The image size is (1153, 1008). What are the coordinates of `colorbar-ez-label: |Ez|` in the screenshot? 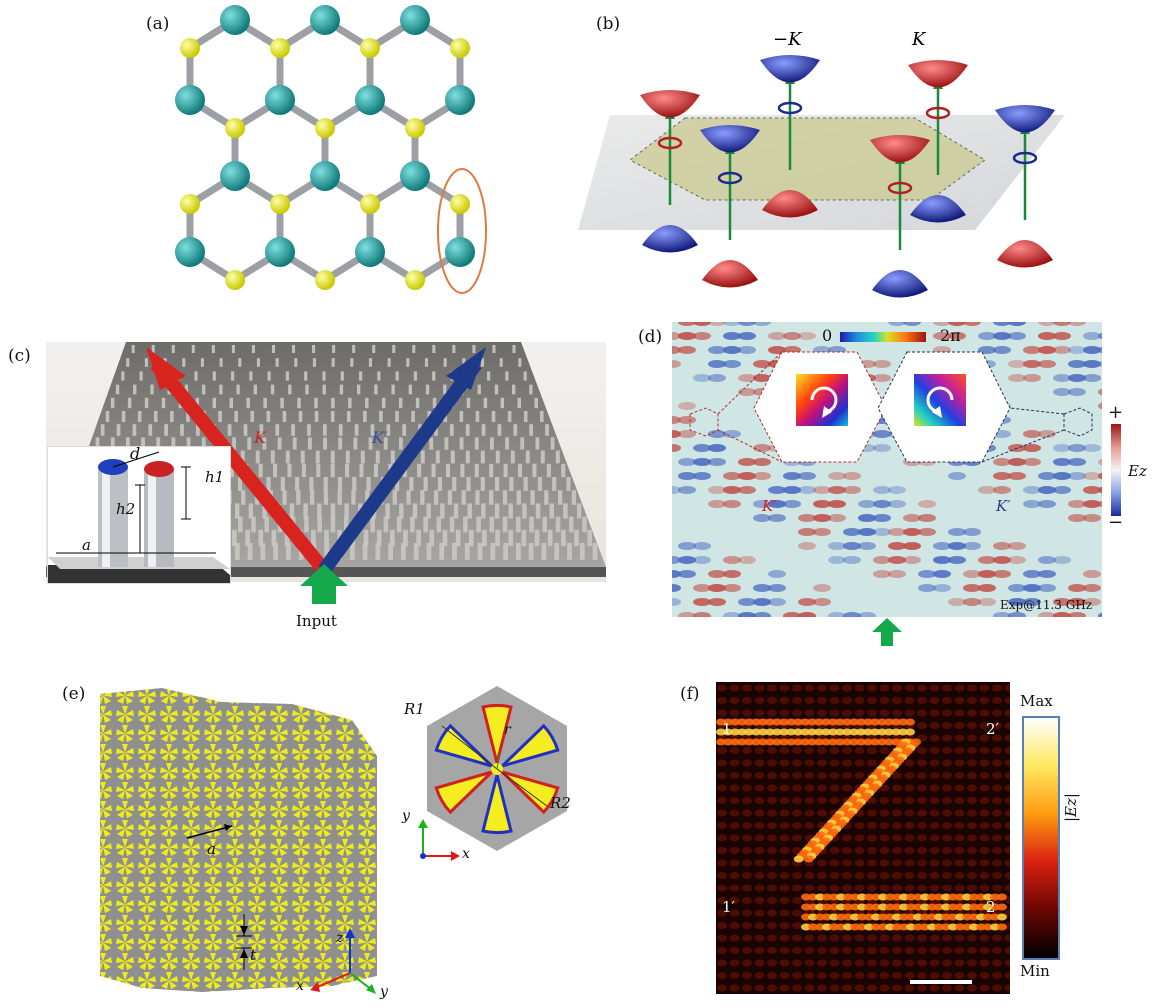 It's located at (1071, 807).